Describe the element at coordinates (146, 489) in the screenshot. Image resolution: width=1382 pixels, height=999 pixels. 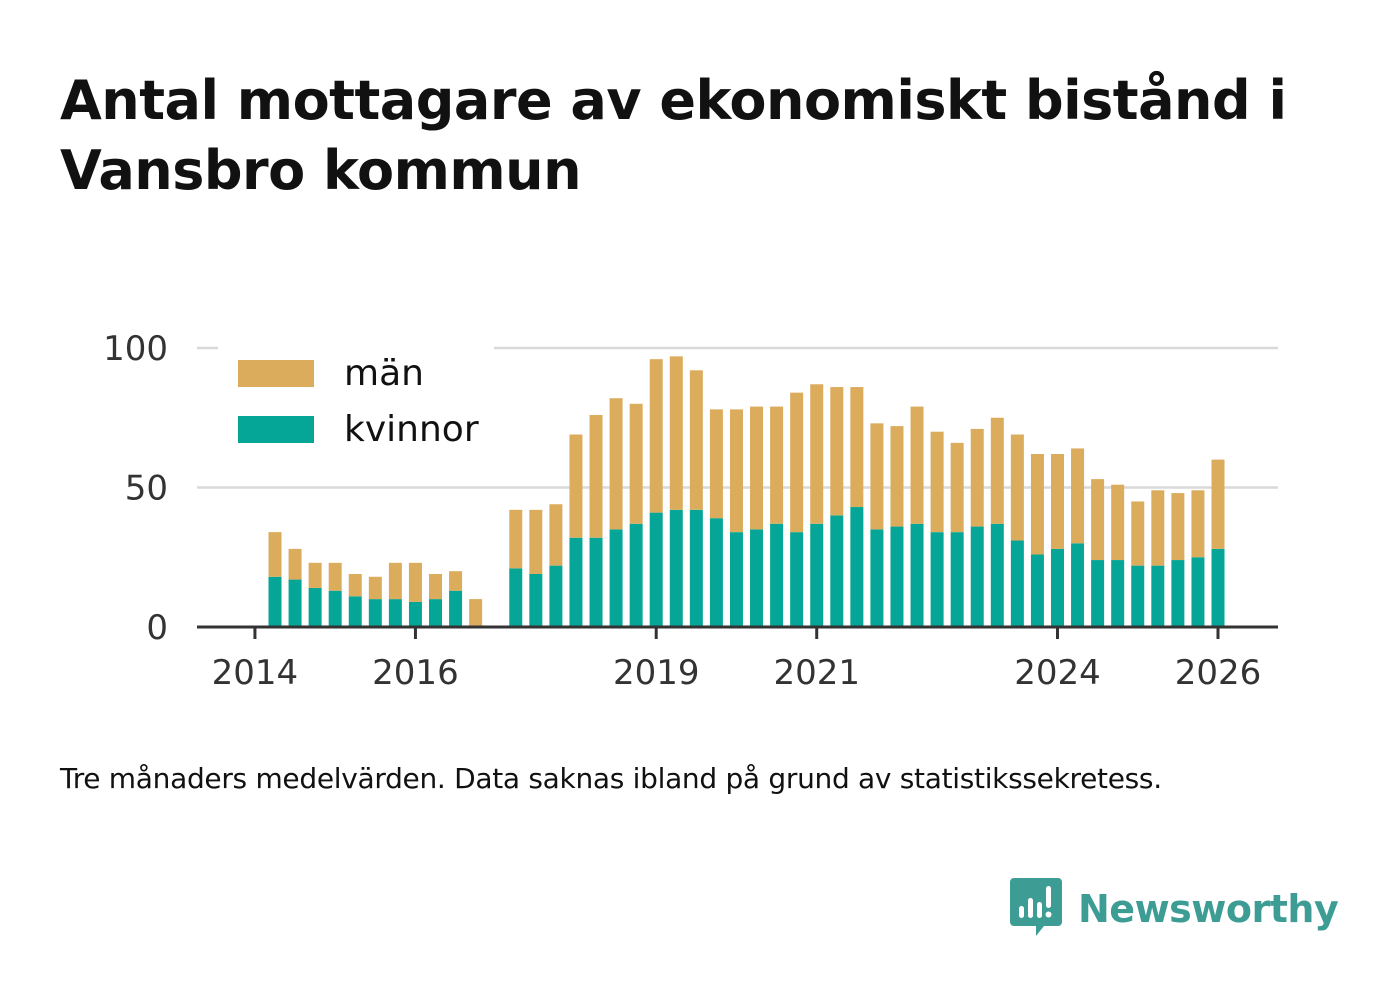
I see `y-tick-label: 50` at that location.